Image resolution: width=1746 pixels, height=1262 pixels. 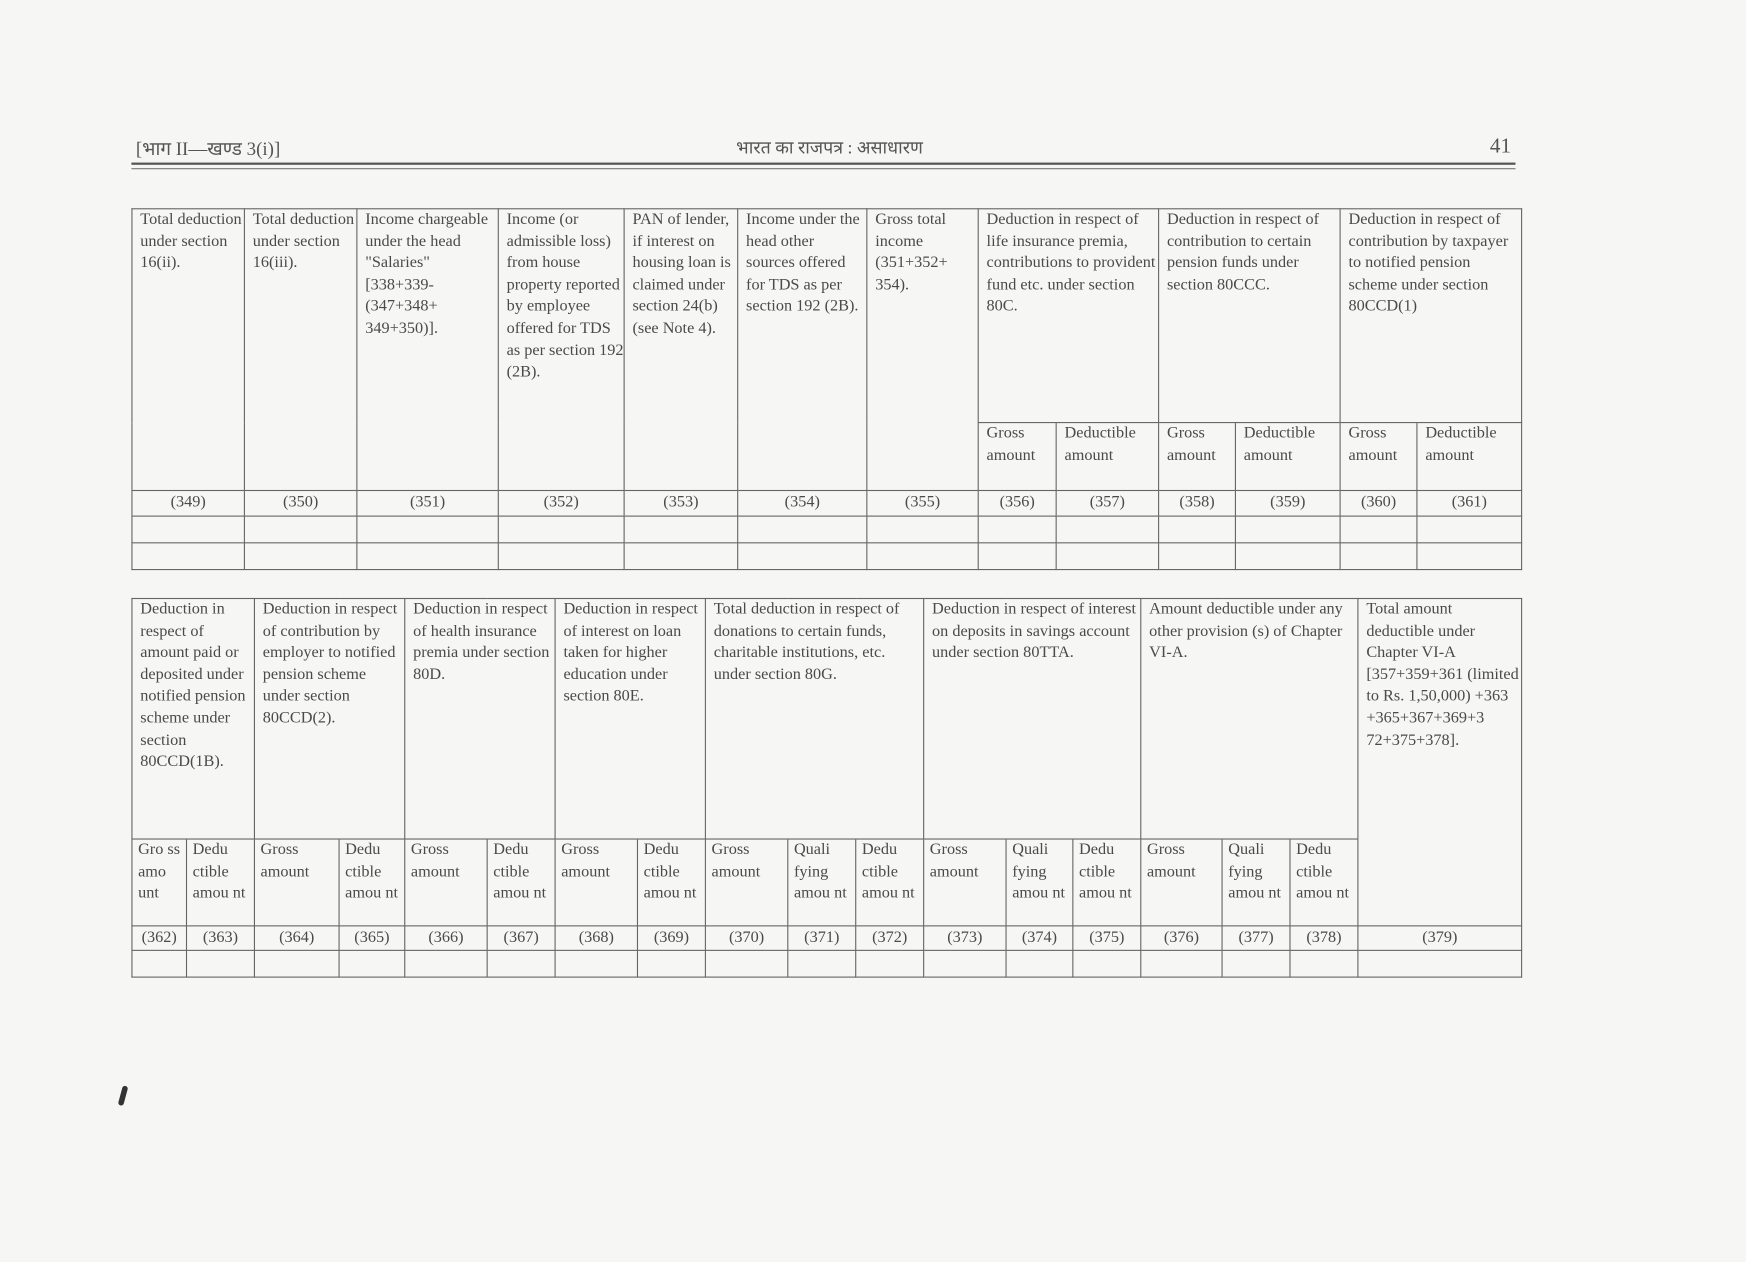 What do you see at coordinates (1287, 457) in the screenshot?
I see `sub-column-header: Deductible amount` at bounding box center [1287, 457].